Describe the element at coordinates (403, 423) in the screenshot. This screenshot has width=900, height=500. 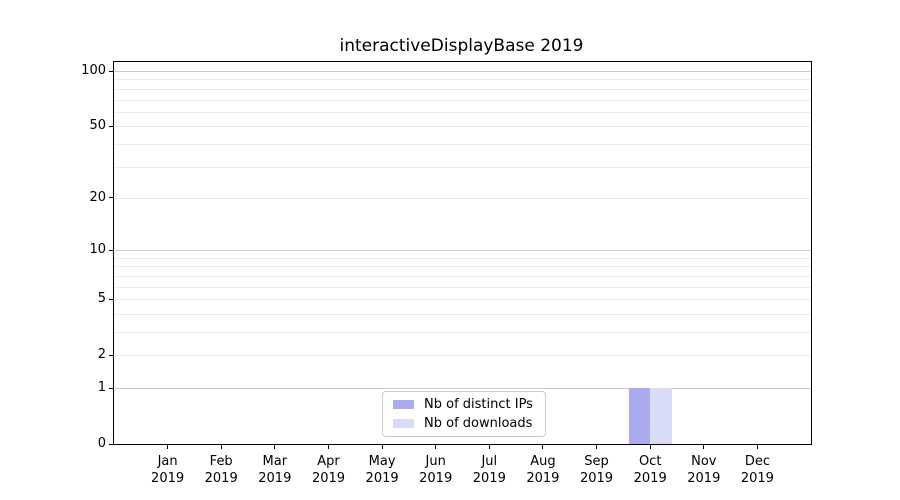
I see `legend-swatch-downloads` at that location.